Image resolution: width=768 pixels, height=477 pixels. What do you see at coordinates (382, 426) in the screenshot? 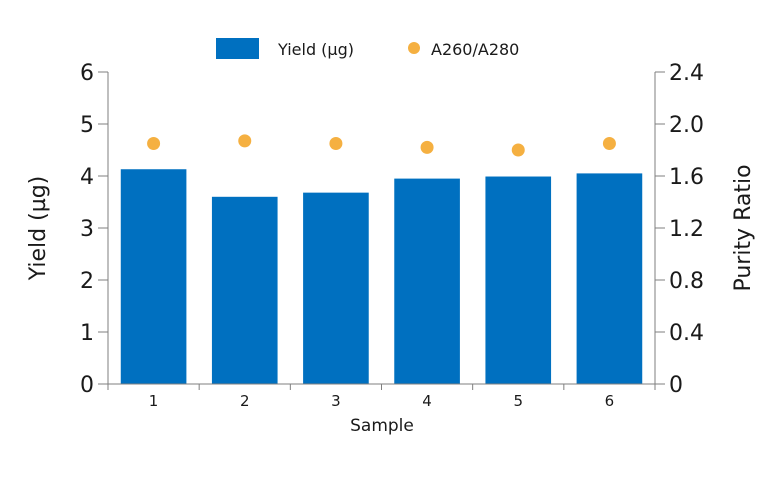
I see `x-axis-title: Sample` at bounding box center [382, 426].